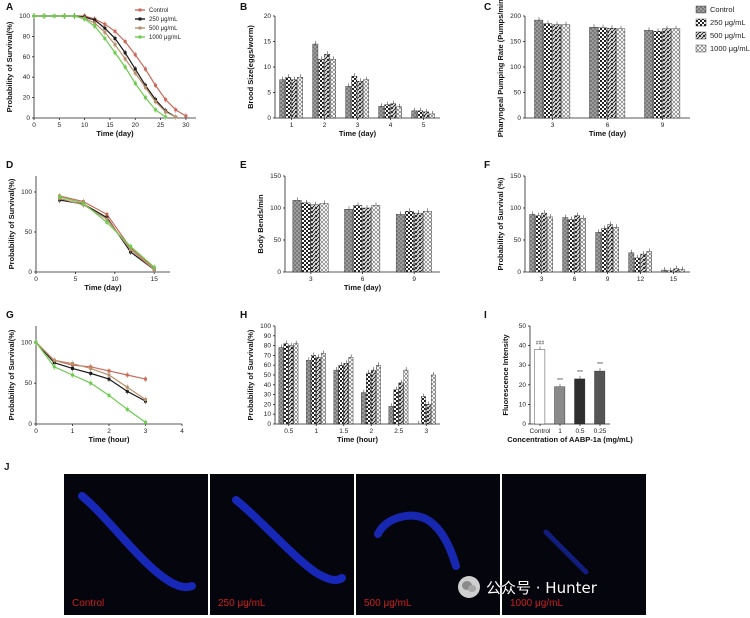  What do you see at coordinates (398, 431) in the screenshot?
I see `x-tick-label: 2.5` at bounding box center [398, 431].